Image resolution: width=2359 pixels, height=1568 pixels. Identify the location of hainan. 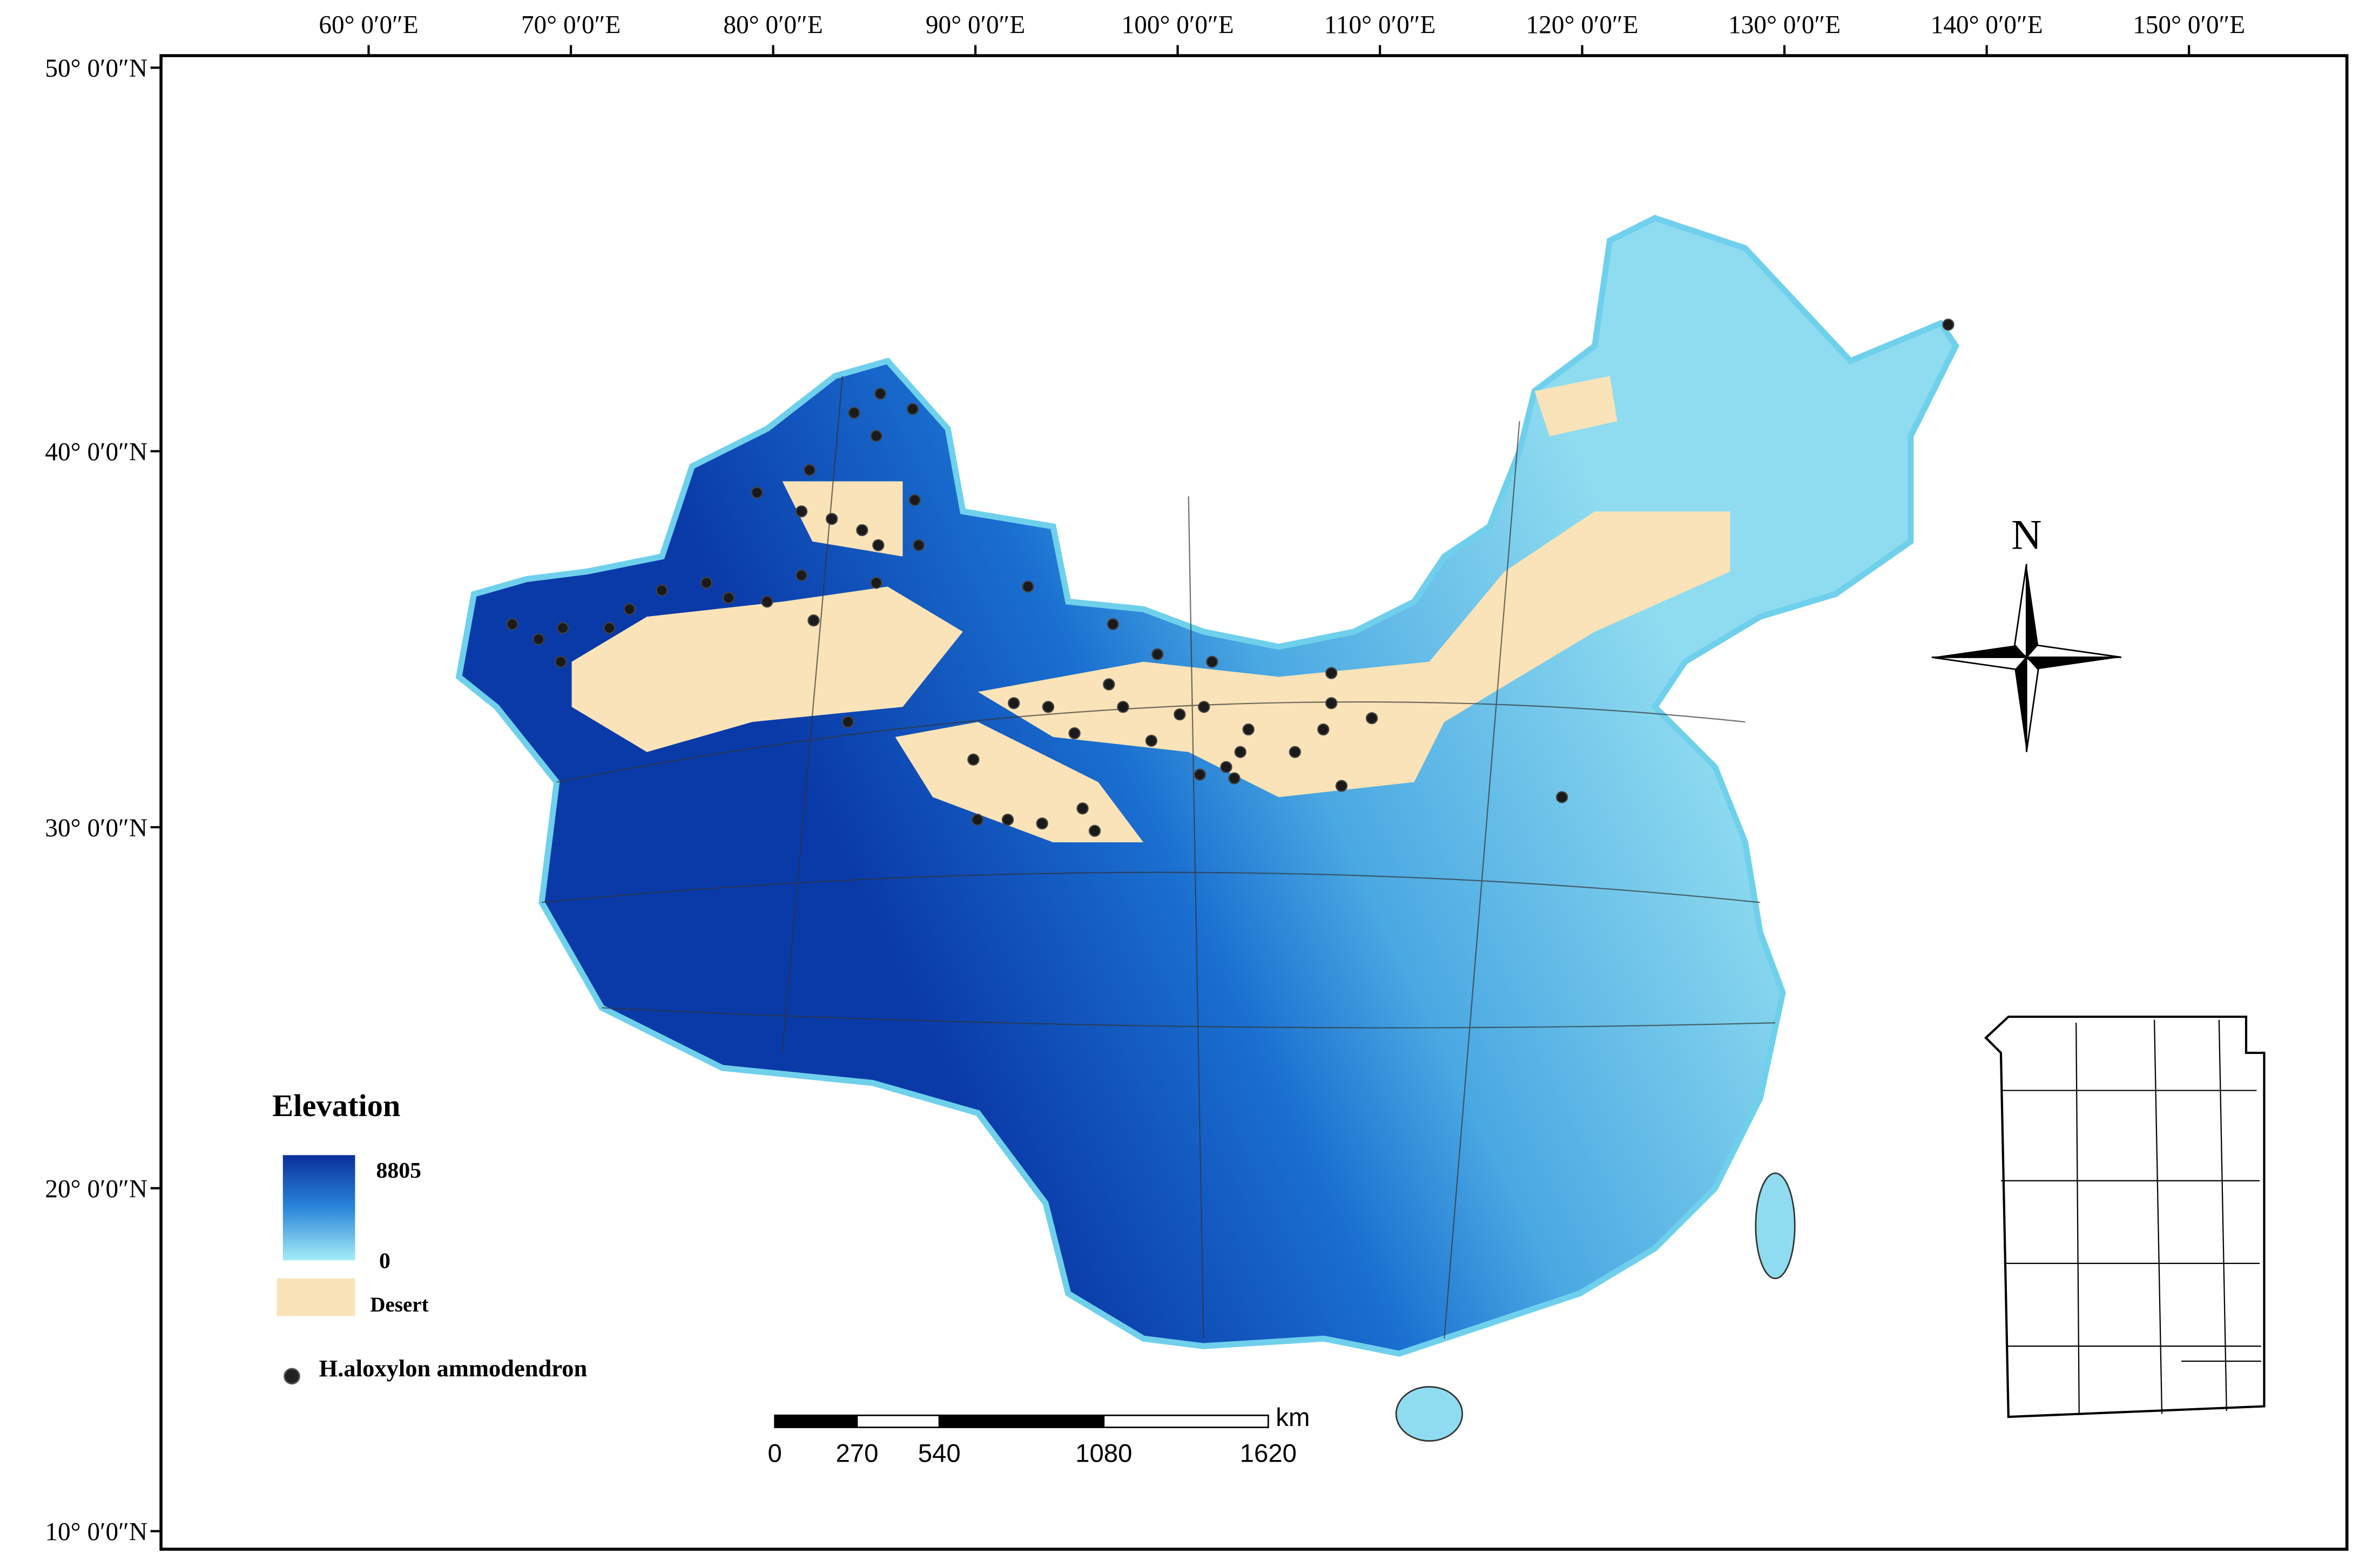
(1429, 1413).